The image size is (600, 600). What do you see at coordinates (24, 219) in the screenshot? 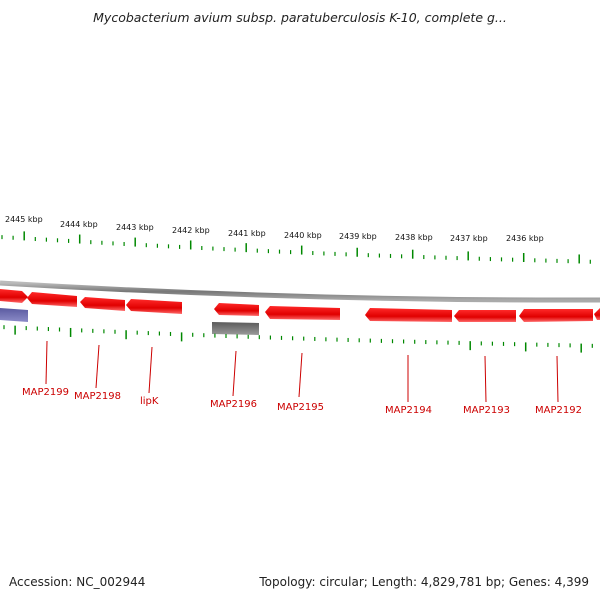
I see `scale-label: 2445 kbp` at bounding box center [24, 219].